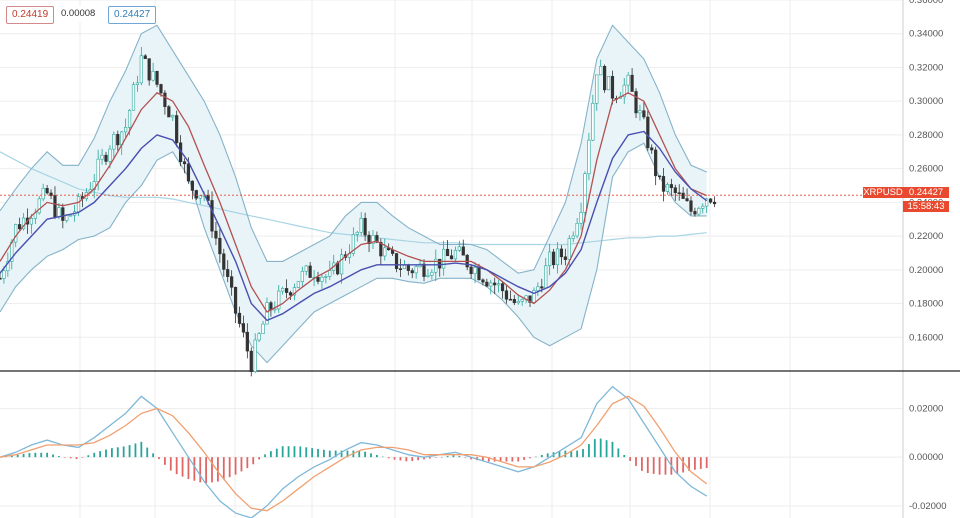  Describe the element at coordinates (132, 15) in the screenshot. I see `legend-ma-blue-value: 0.24427` at that location.